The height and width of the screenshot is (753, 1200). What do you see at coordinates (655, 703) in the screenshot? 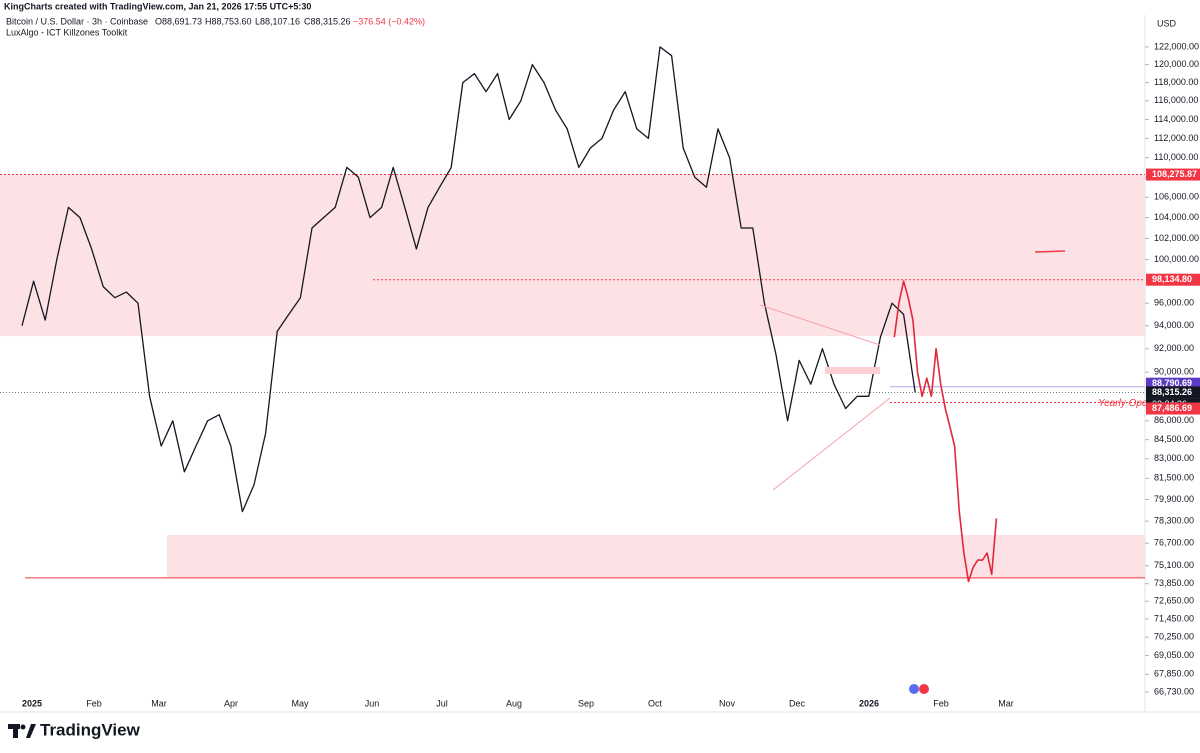
I see `x-tick-label: Oct` at bounding box center [655, 703].